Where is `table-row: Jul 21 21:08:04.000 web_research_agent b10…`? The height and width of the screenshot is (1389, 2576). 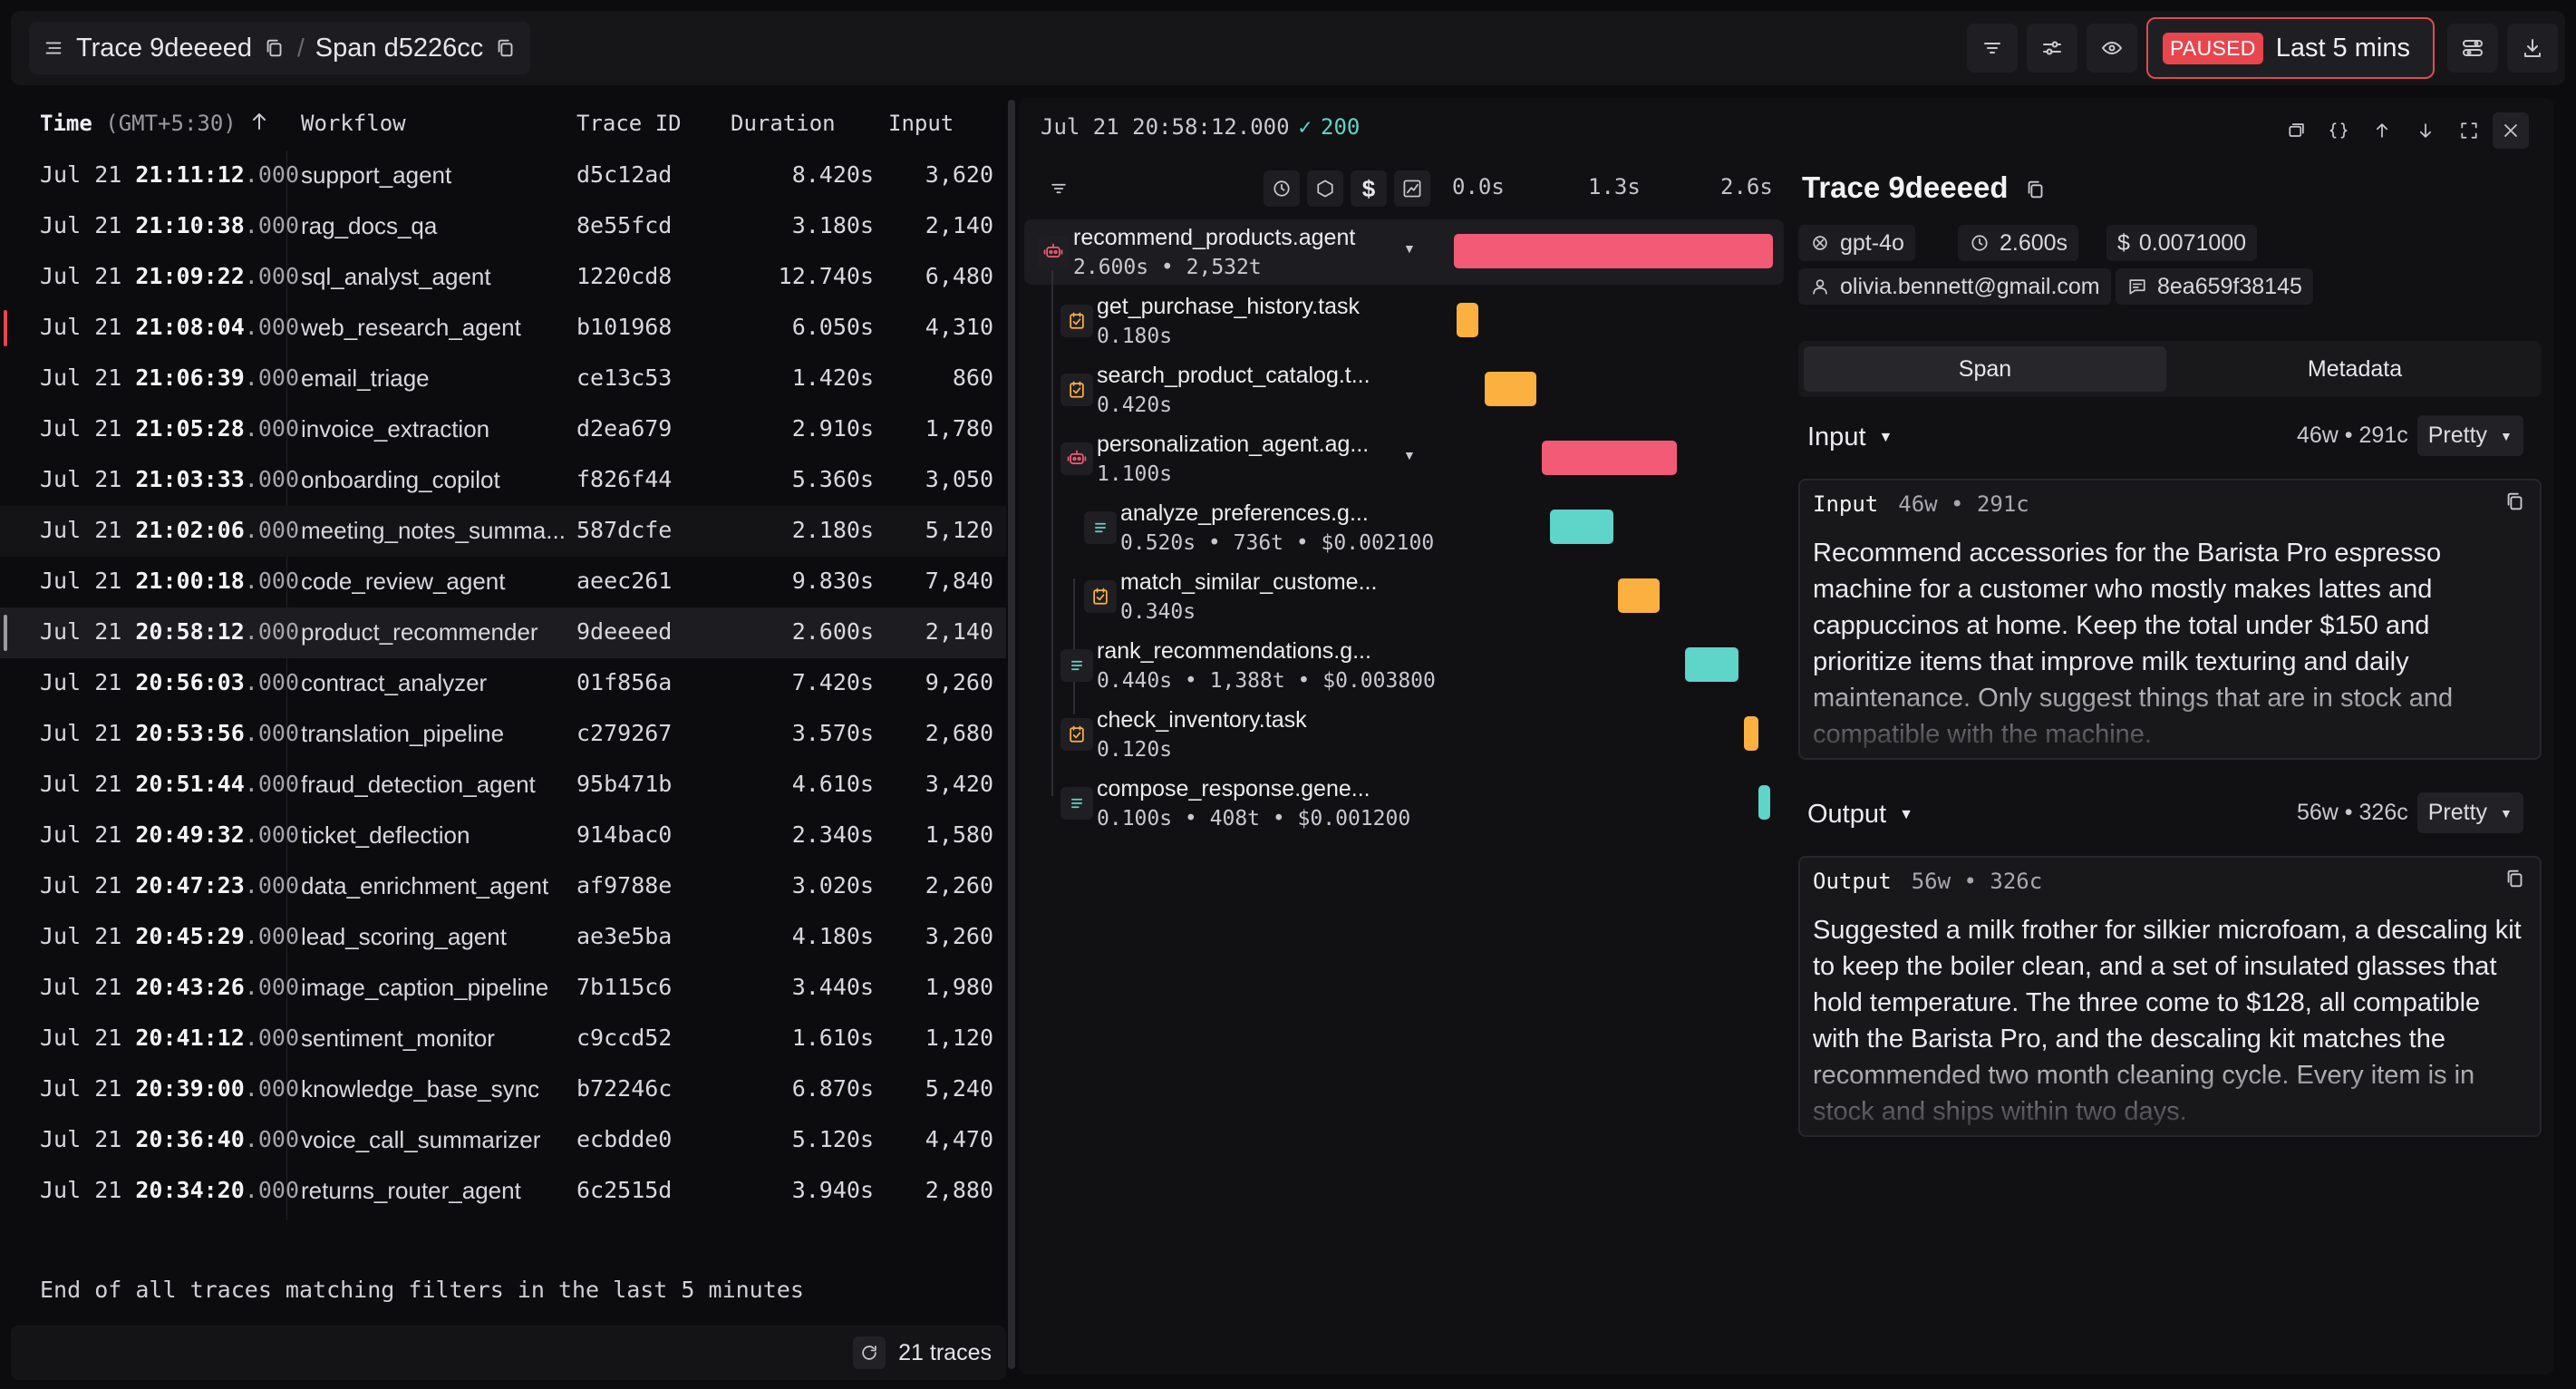 table-row: Jul 21 21:08:04.000 web_research_agent b10… is located at coordinates (503, 328).